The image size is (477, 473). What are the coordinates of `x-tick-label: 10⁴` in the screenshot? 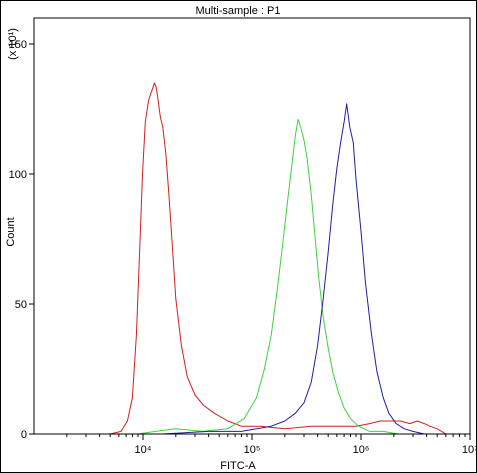 It's located at (143, 450).